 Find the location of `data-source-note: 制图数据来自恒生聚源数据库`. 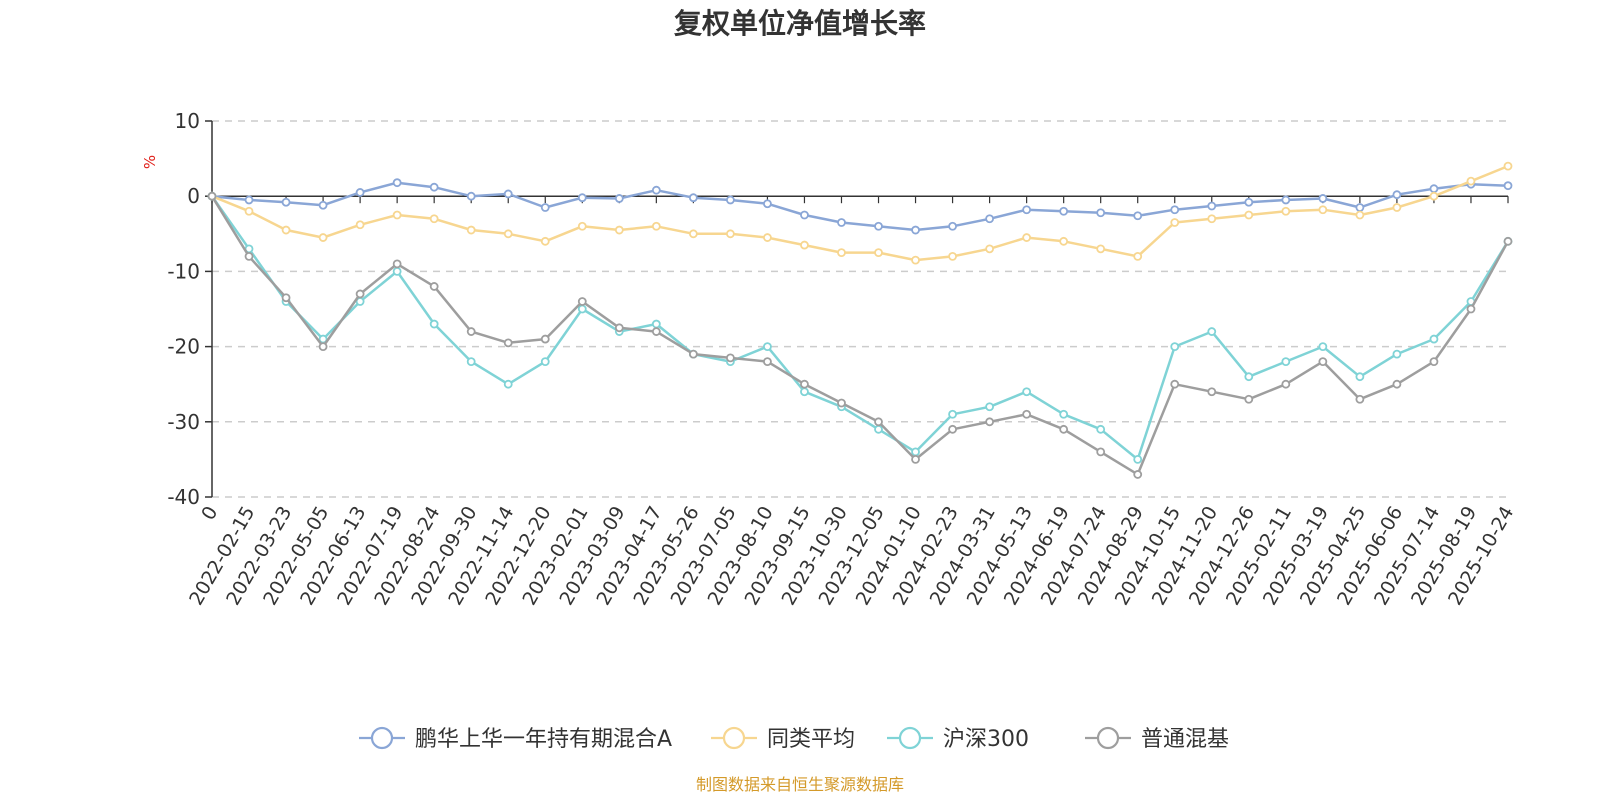

data-source-note: 制图数据来自恒生聚源数据库 is located at coordinates (800, 784).